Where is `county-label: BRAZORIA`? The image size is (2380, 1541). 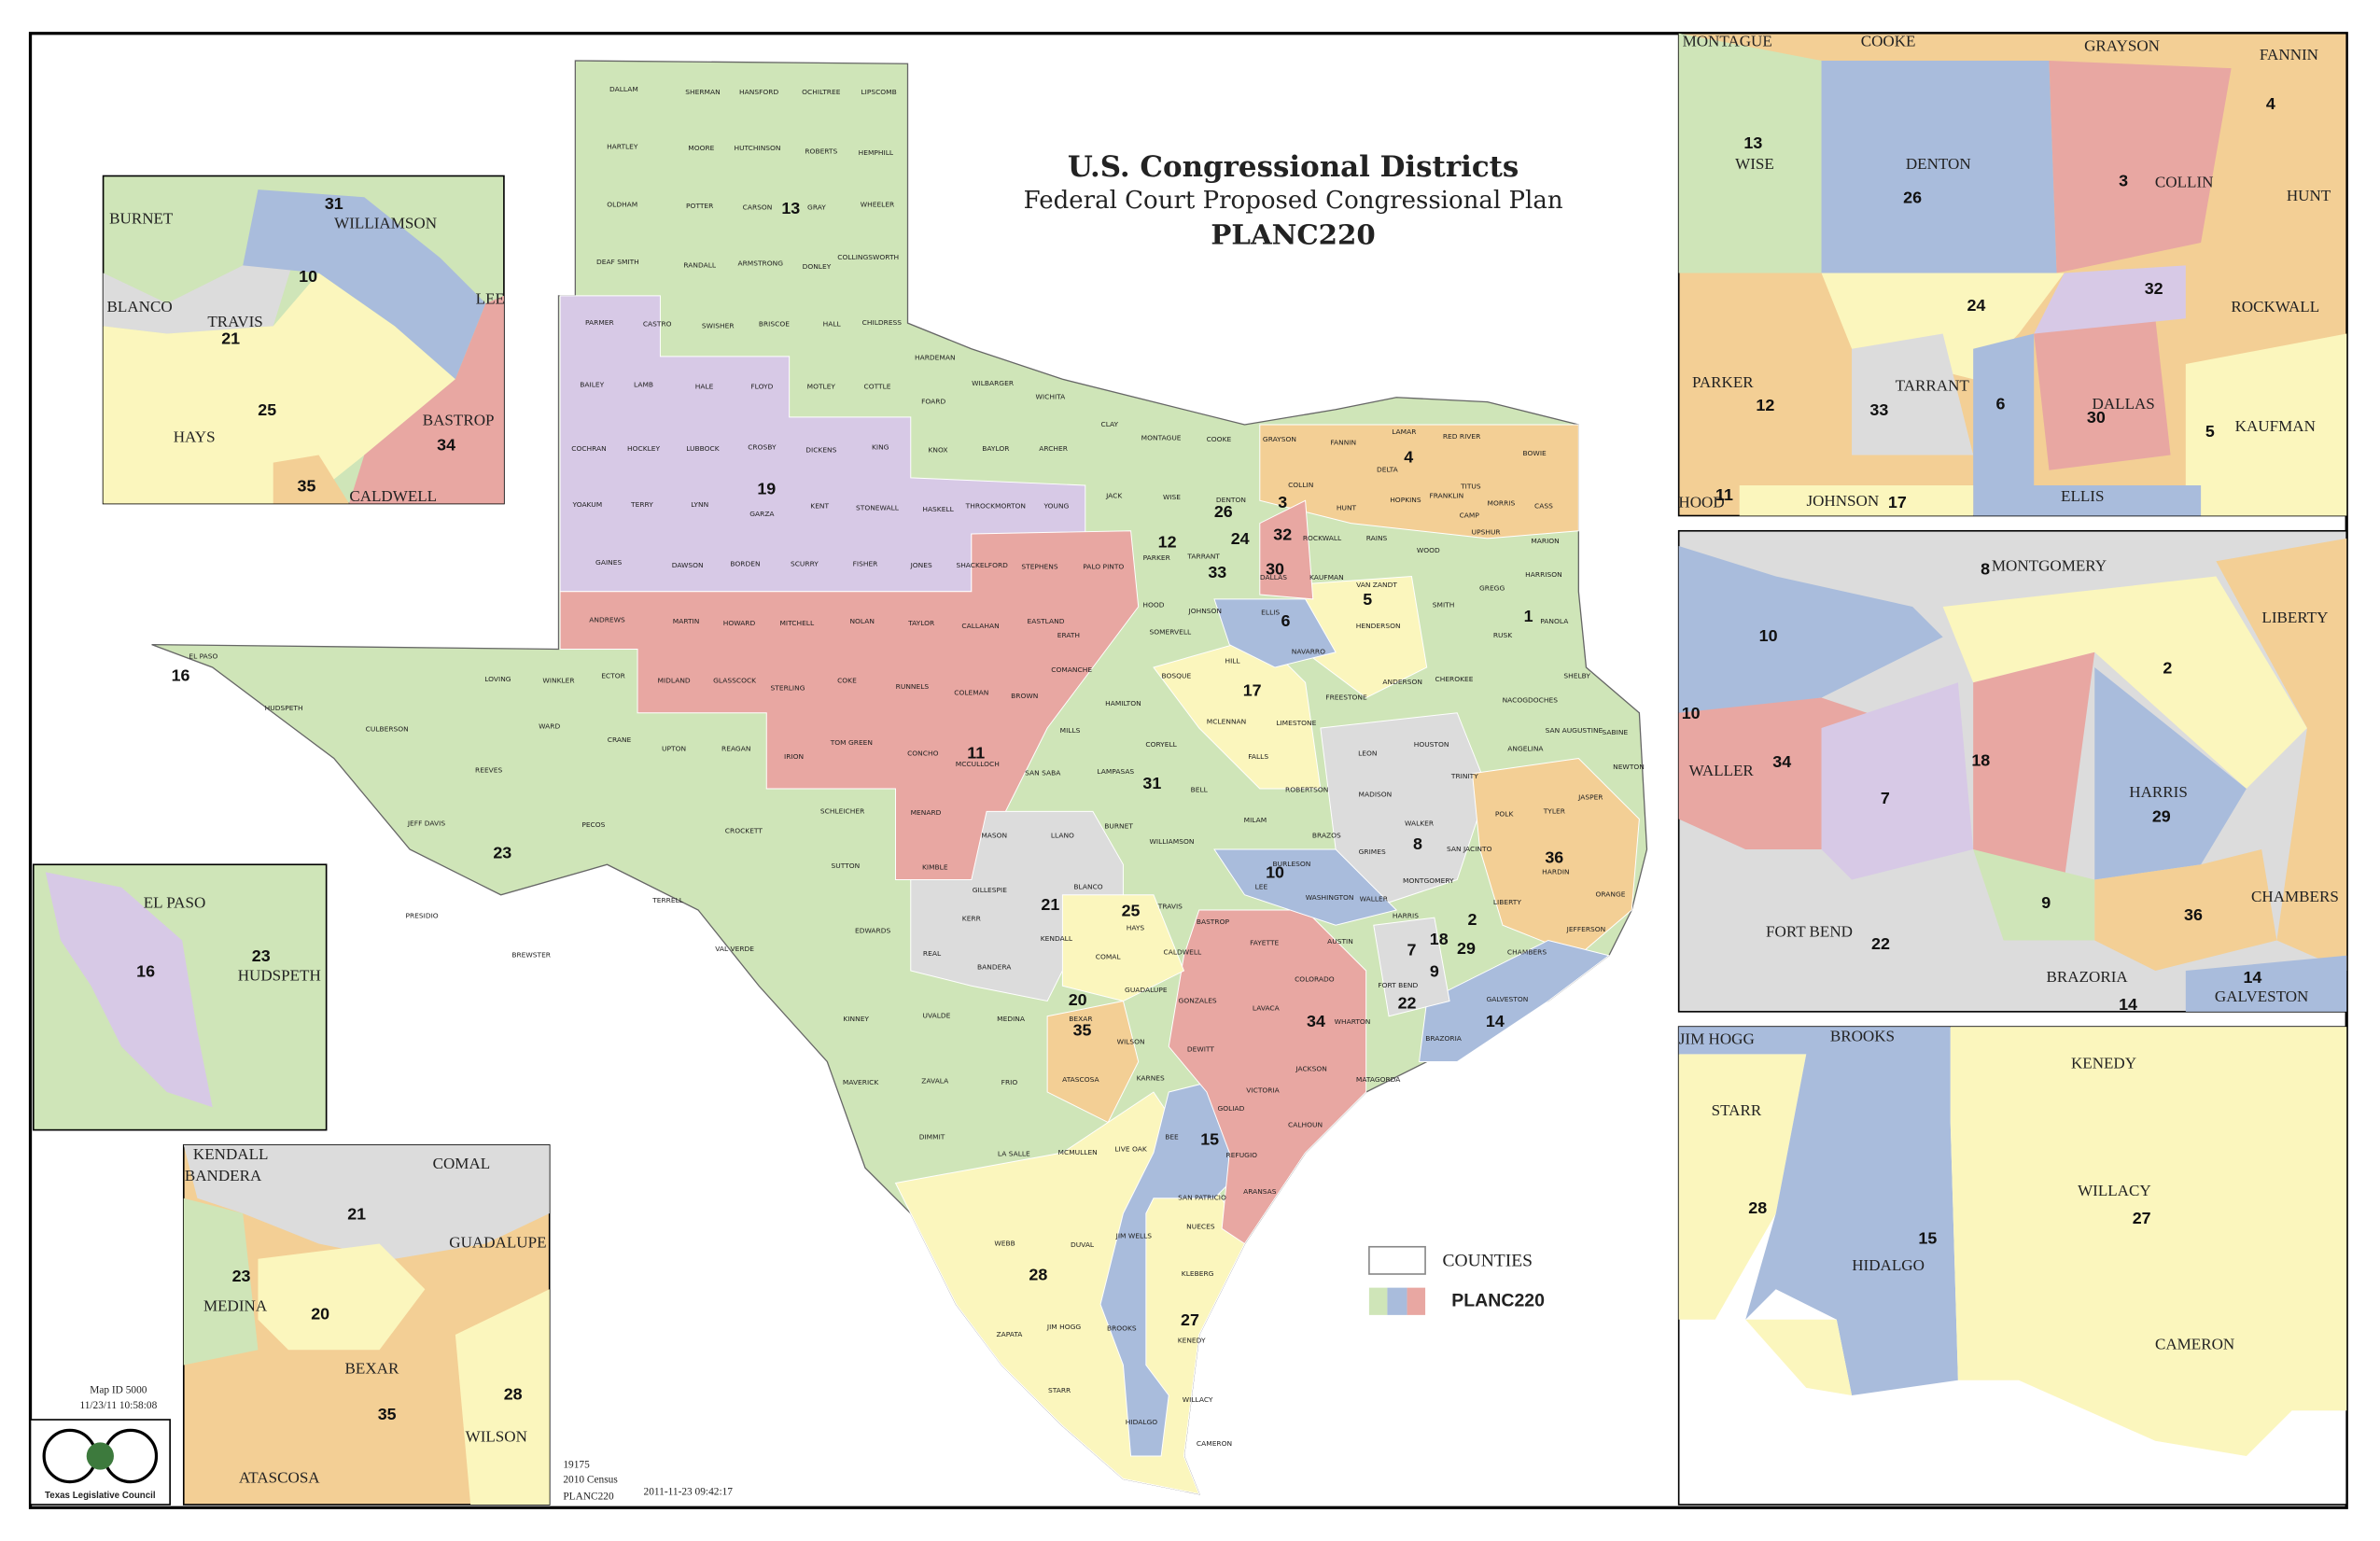 county-label: BRAZORIA is located at coordinates (1444, 1038).